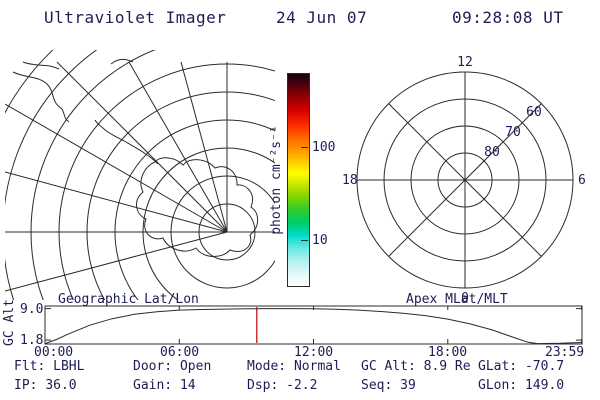 The height and width of the screenshot is (400, 600). Describe the element at coordinates (54, 352) in the screenshot. I see `xtick-0000: 00:00` at that location.